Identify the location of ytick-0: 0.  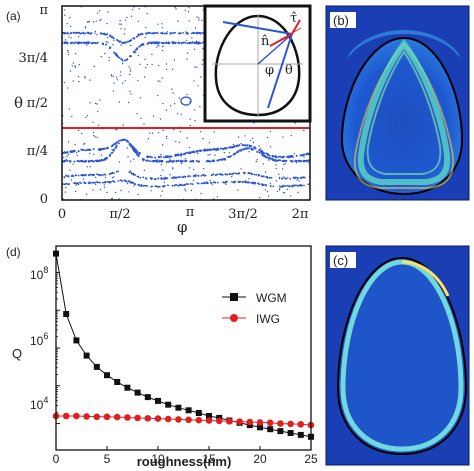
(44, 199).